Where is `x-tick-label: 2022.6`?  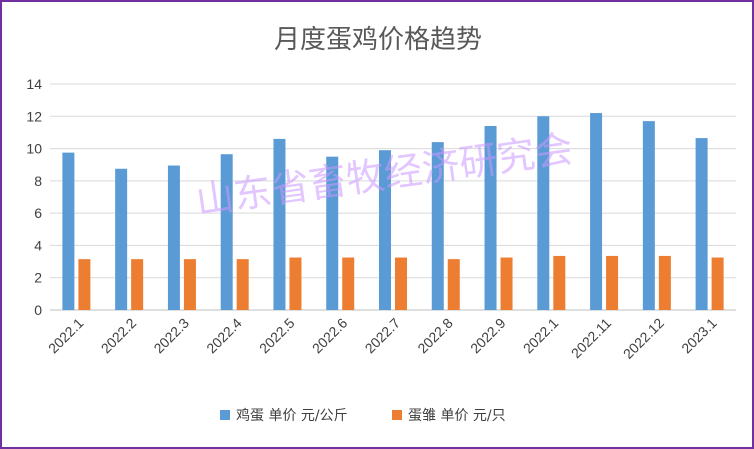
x-tick-label: 2022.6 is located at coordinates (330, 336).